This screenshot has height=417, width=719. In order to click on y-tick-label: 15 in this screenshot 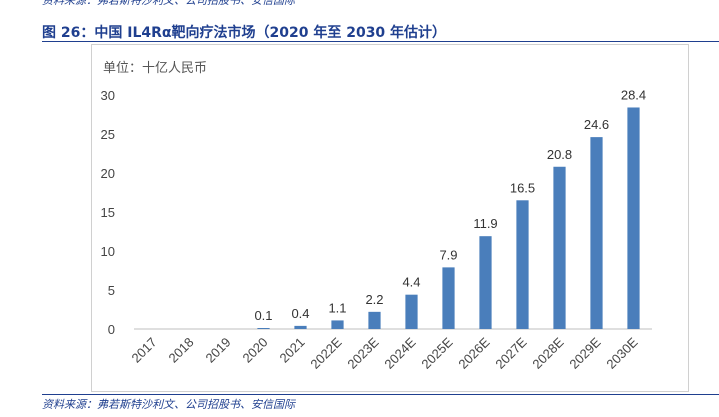, I will do `click(108, 212)`.